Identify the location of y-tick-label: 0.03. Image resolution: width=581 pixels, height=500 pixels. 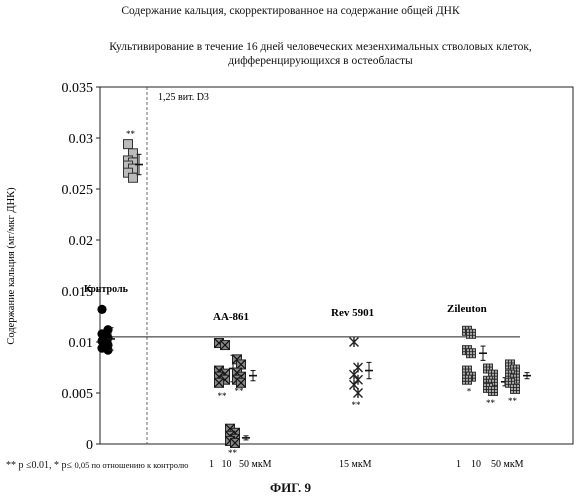
(81, 139).